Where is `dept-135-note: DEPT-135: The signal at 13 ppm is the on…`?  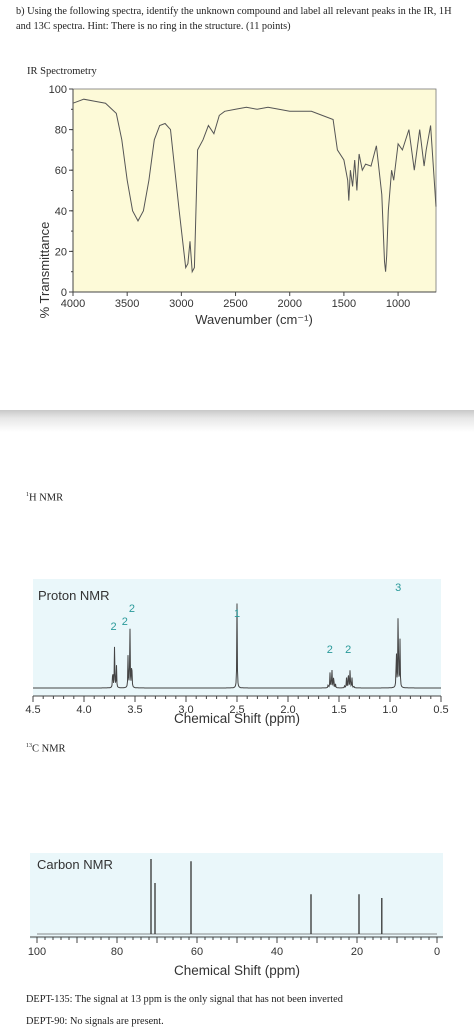 dept-135-note: DEPT-135: The signal at 13 ppm is the on… is located at coordinates (184, 999).